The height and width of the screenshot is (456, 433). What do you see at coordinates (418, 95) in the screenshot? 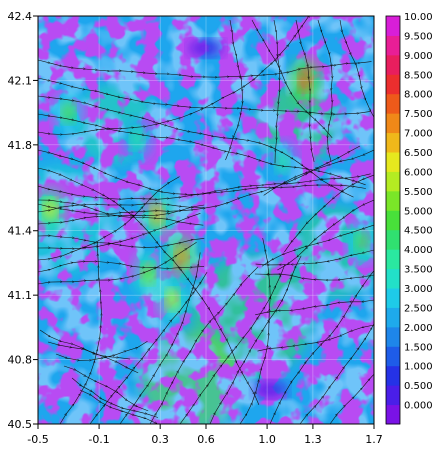
I see `colorbar-label: 8.000` at bounding box center [418, 95].